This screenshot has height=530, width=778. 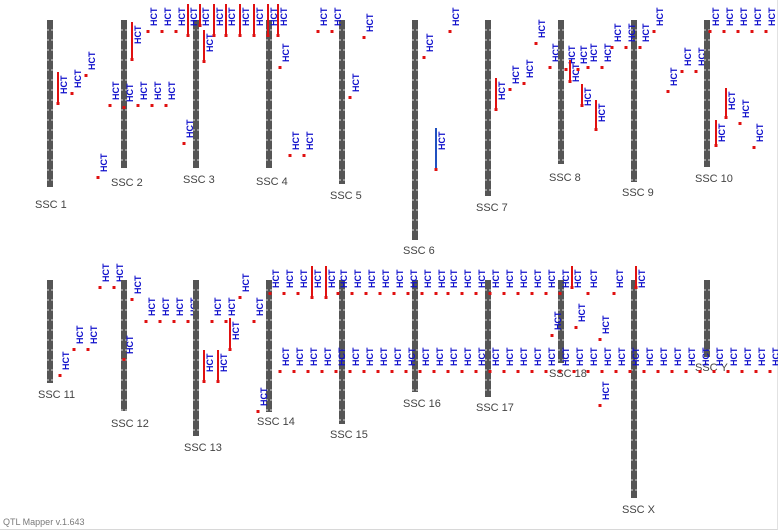 I want to click on chromosome-label-ssc16: SSC 16, so click(x=422, y=404).